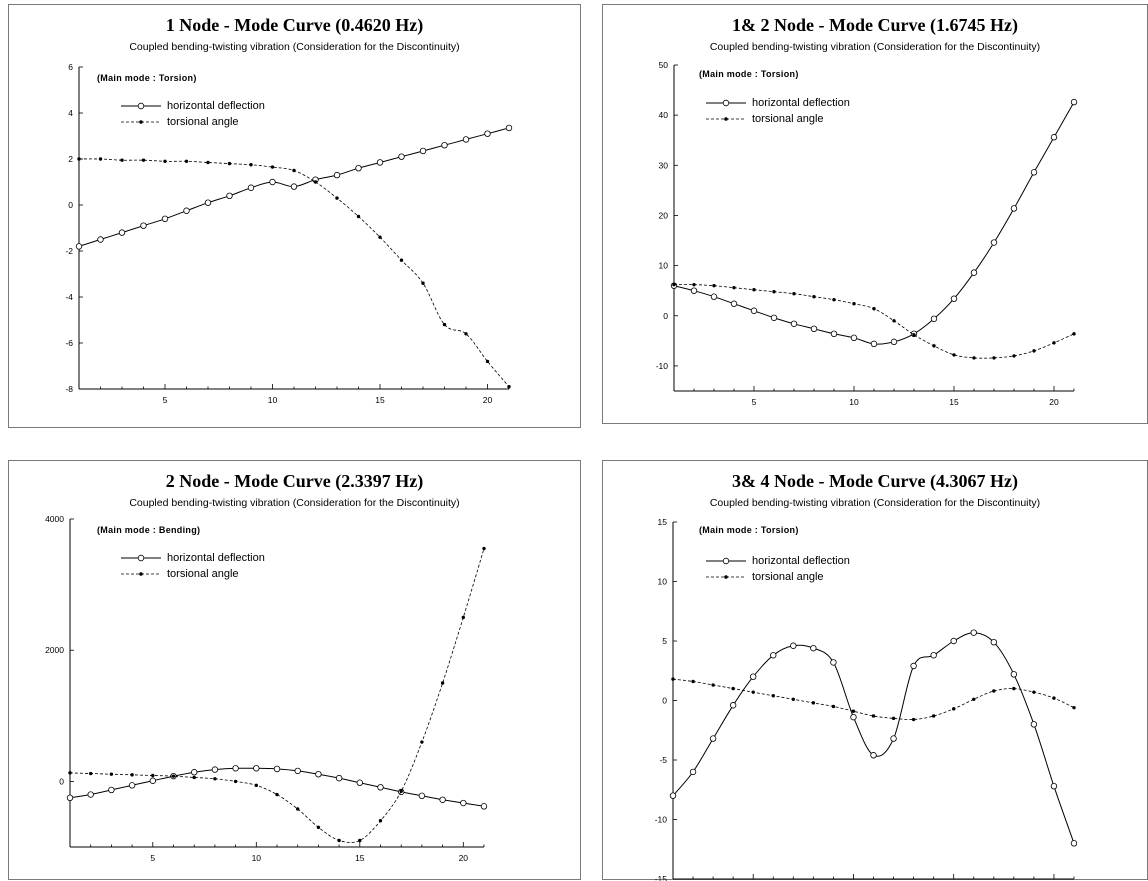 The image size is (1148, 881). What do you see at coordinates (54, 519) in the screenshot?
I see `y-tick-label: 4000` at bounding box center [54, 519].